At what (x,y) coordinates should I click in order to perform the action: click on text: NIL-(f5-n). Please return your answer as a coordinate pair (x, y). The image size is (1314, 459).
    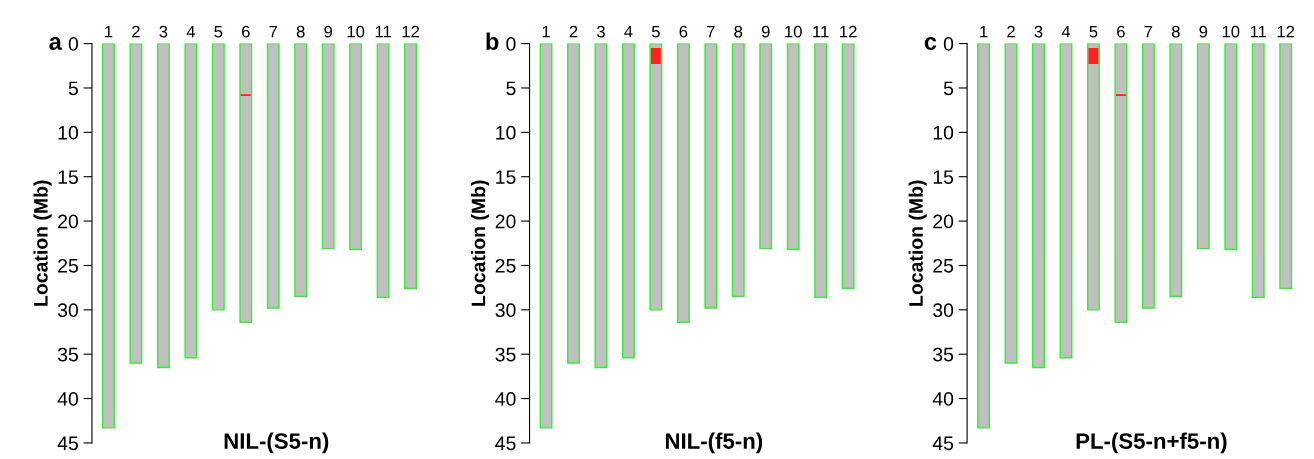
    Looking at the image, I should click on (714, 443).